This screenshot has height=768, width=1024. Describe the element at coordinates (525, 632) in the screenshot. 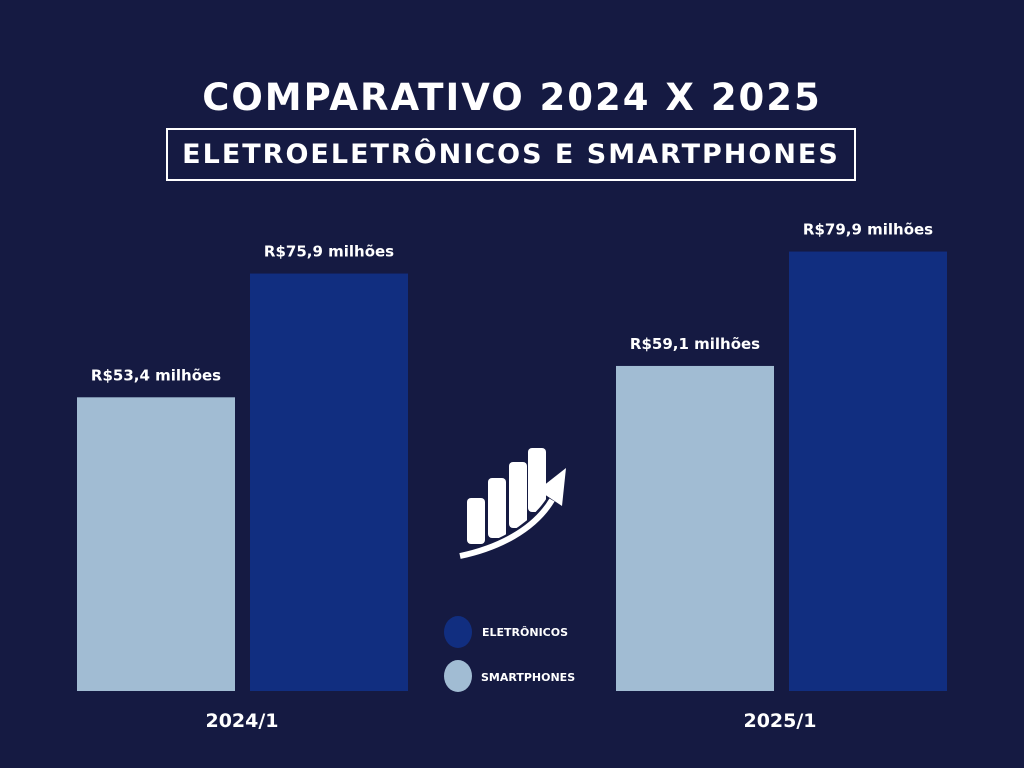

I see `legend-label-eletronicos: ELETRÔNICOS` at that location.